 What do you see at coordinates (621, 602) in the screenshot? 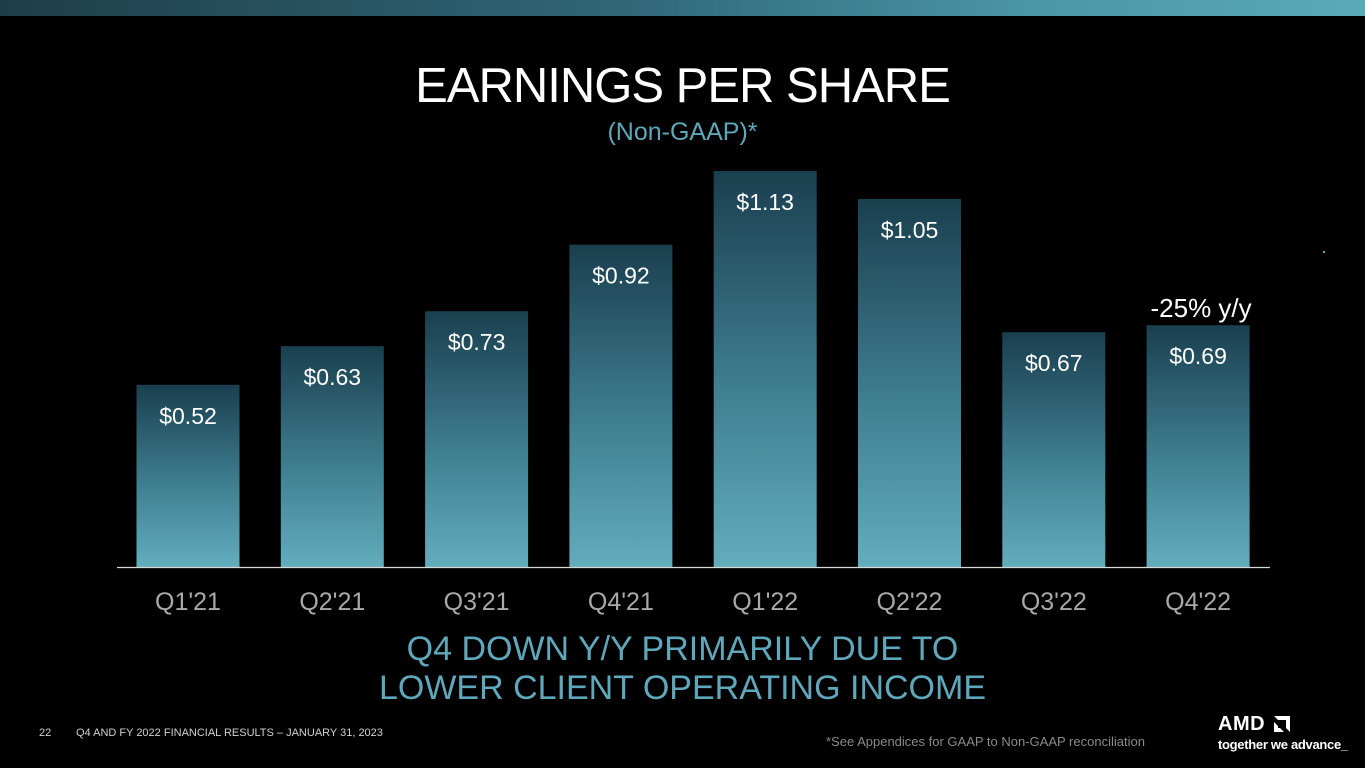
I see `x-tick-label-Q4'21: Q4'21` at bounding box center [621, 602].